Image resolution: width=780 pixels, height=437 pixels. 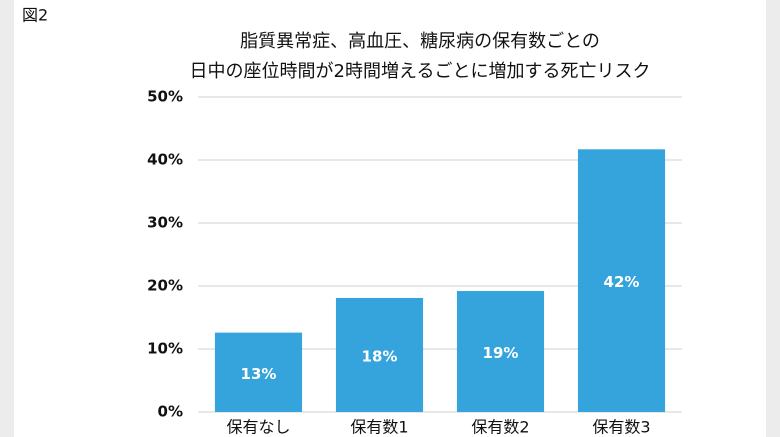 I want to click on value-label: 13%, so click(x=259, y=374).